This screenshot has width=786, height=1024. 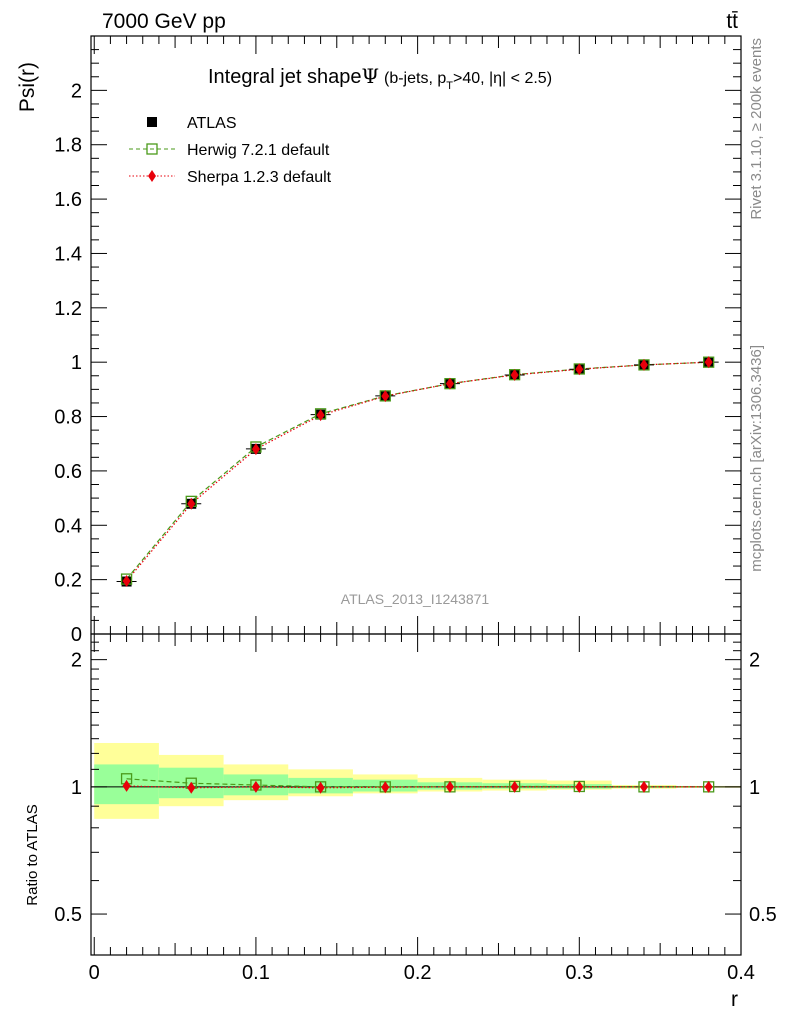 What do you see at coordinates (754, 661) in the screenshot?
I see `ratio-y-tick-label-right: 2` at bounding box center [754, 661].